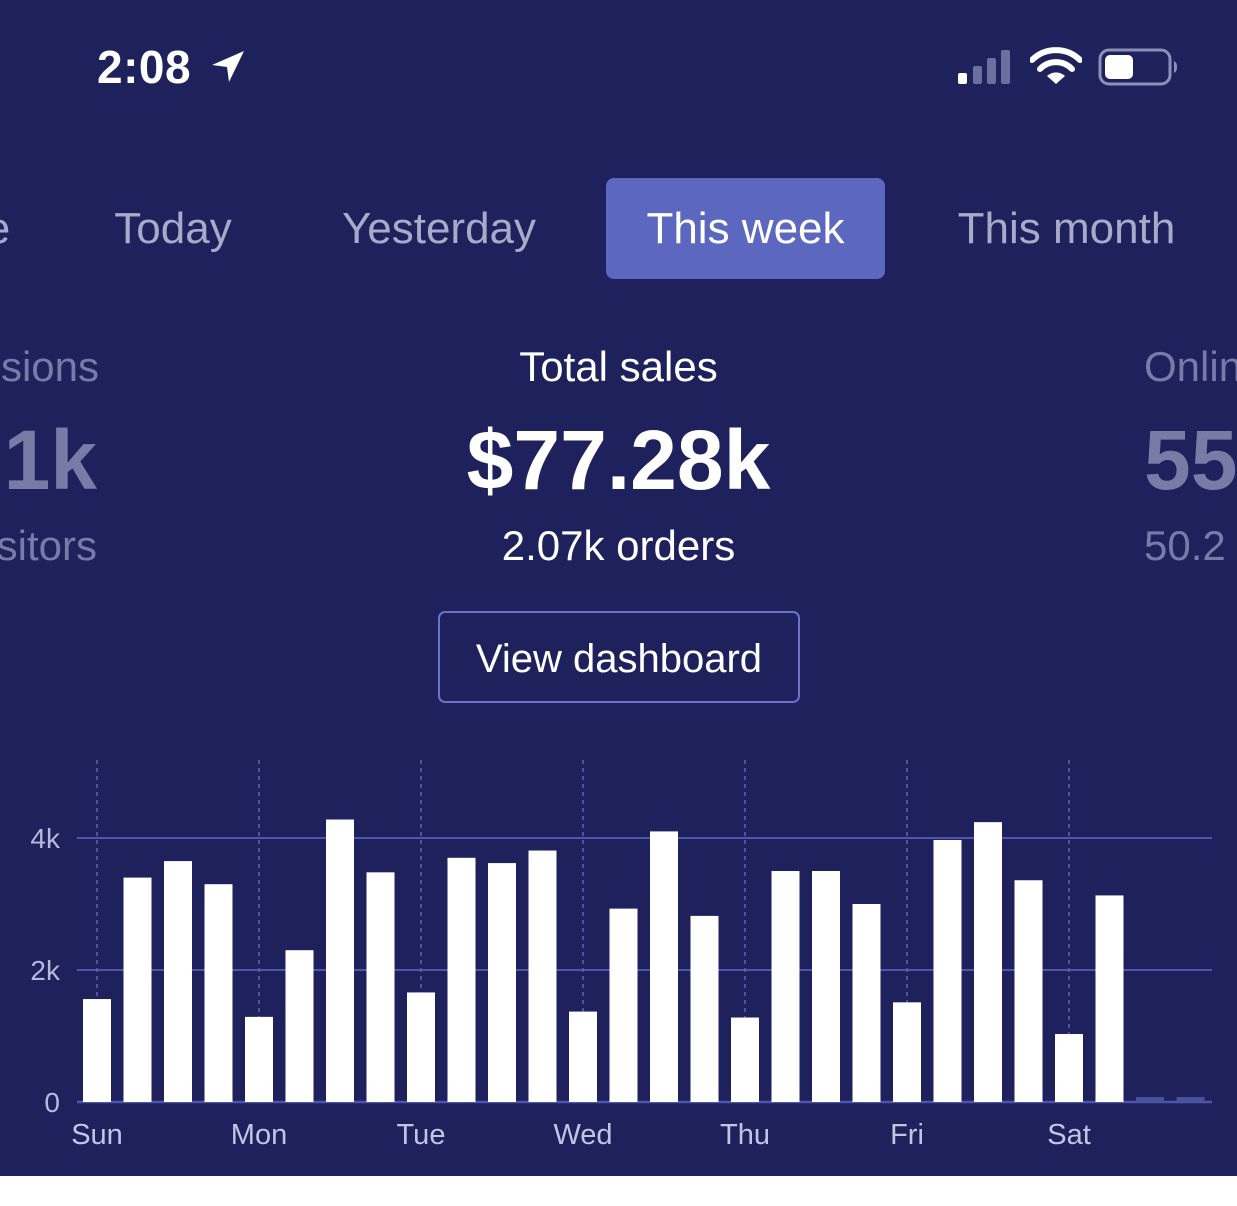 This screenshot has height=1206, width=1237. What do you see at coordinates (45, 970) in the screenshot?
I see `y-tick-label: 2k` at bounding box center [45, 970].